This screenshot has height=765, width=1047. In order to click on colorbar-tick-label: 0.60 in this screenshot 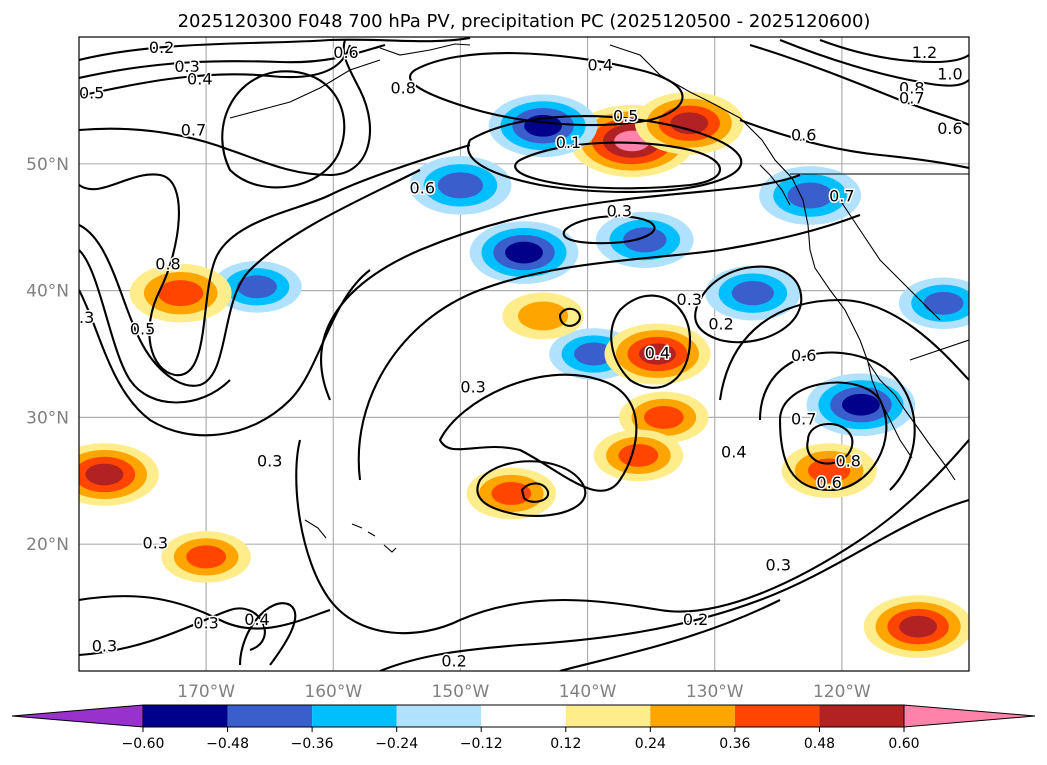, I will do `click(903, 744)`.